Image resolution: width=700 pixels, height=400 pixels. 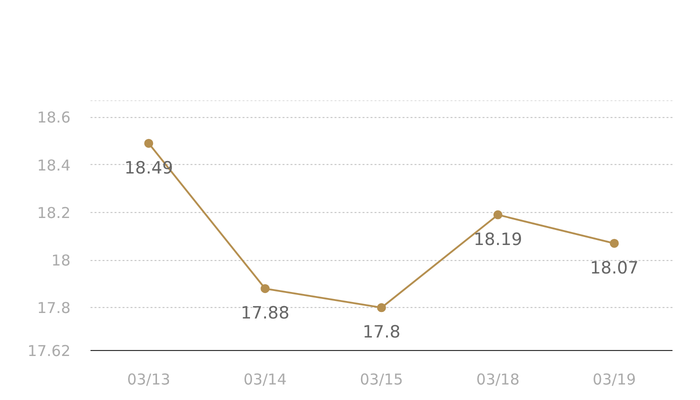 What do you see at coordinates (54, 213) in the screenshot?
I see `y-tick-label: 18.2` at bounding box center [54, 213].